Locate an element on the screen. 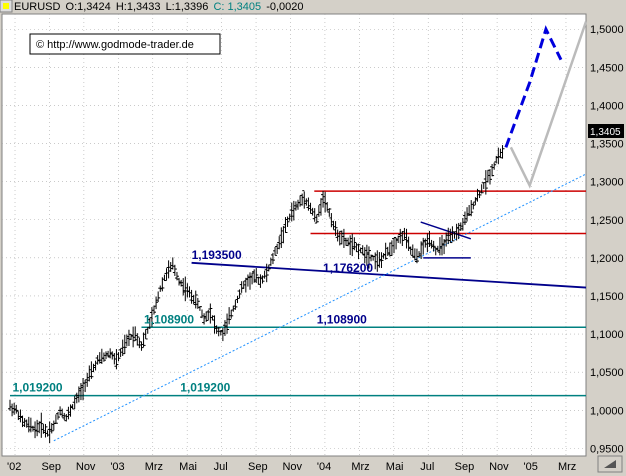 This screenshot has height=476, width=626. y-tick-label: 1,2000 is located at coordinates (607, 259).